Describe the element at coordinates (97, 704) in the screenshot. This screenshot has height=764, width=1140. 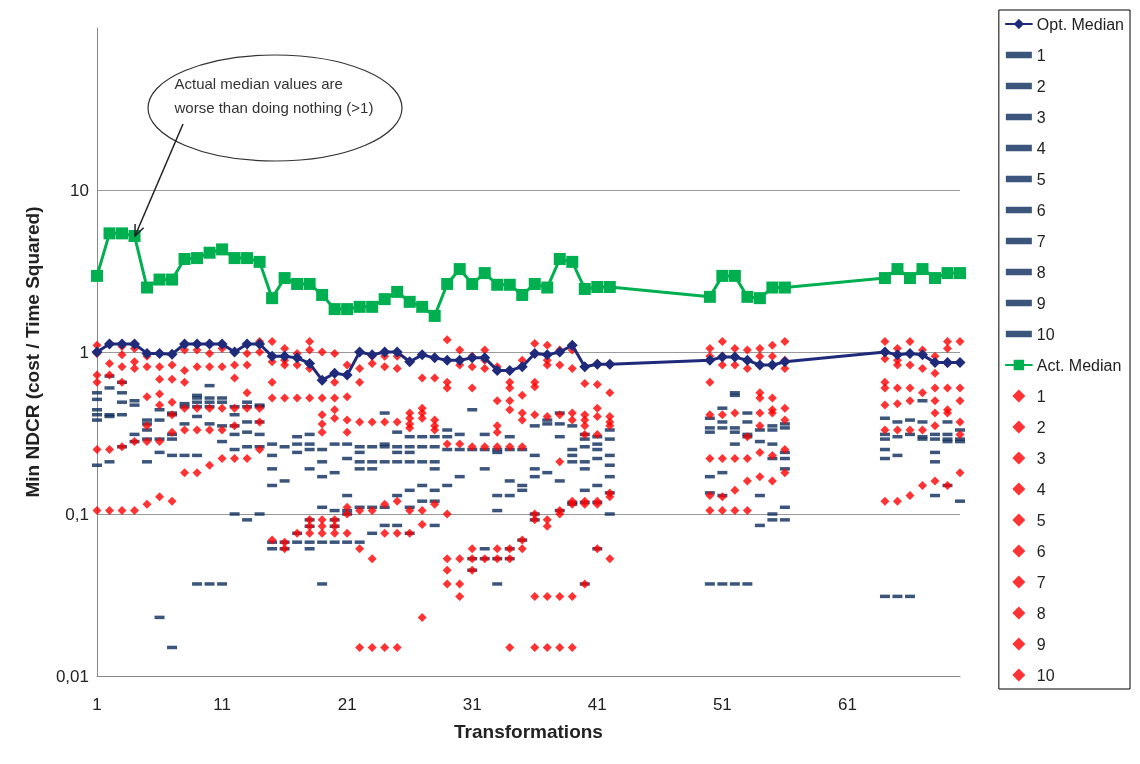
I see `x-tick-label: 1` at that location.